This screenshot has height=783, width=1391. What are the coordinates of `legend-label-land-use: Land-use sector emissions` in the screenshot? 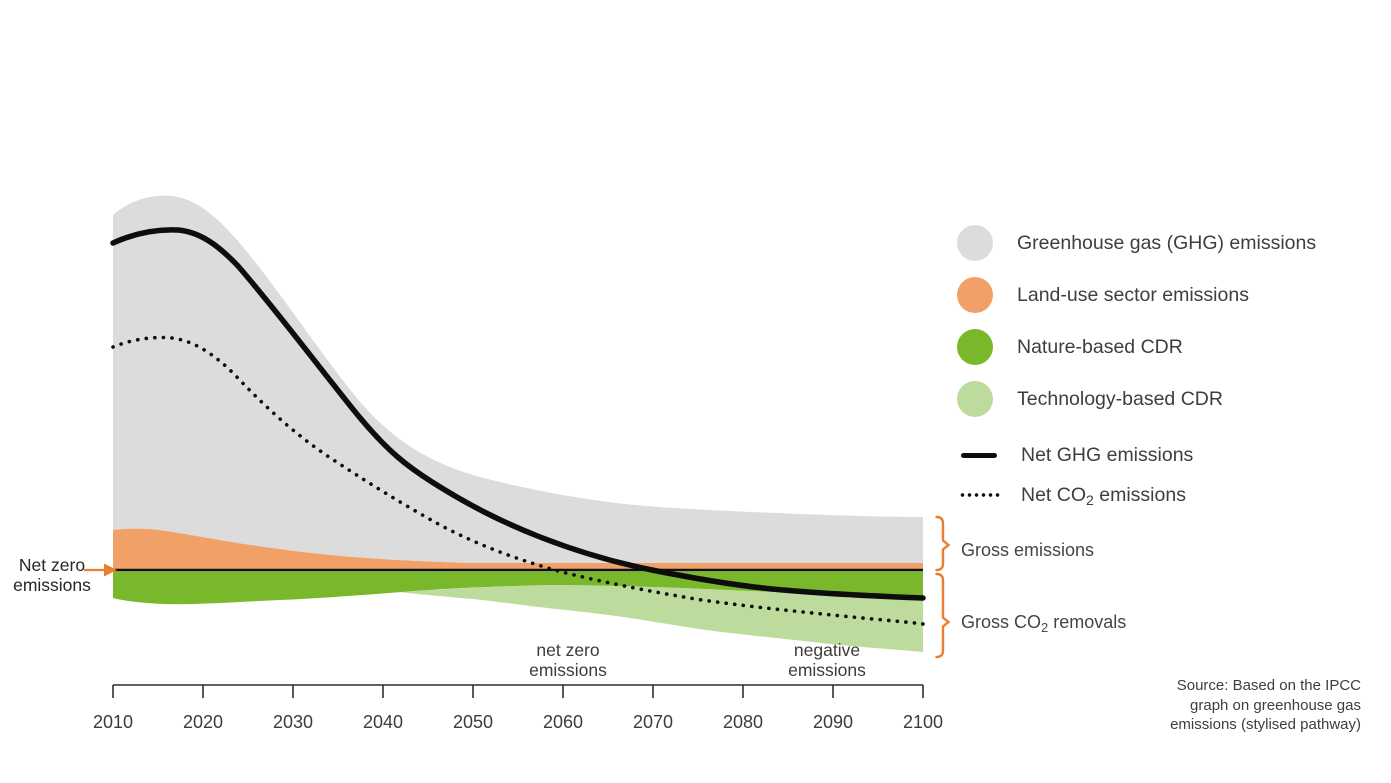 It's located at (1133, 294).